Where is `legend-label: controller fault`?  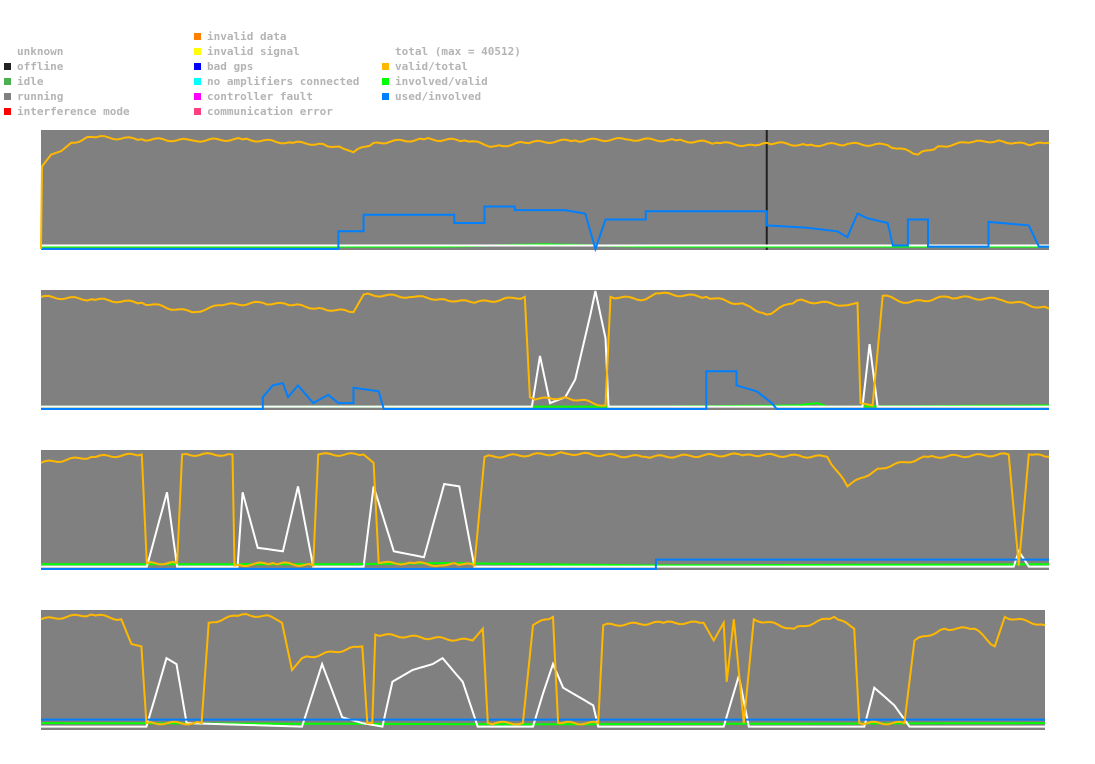 legend-label: controller fault is located at coordinates (260, 96).